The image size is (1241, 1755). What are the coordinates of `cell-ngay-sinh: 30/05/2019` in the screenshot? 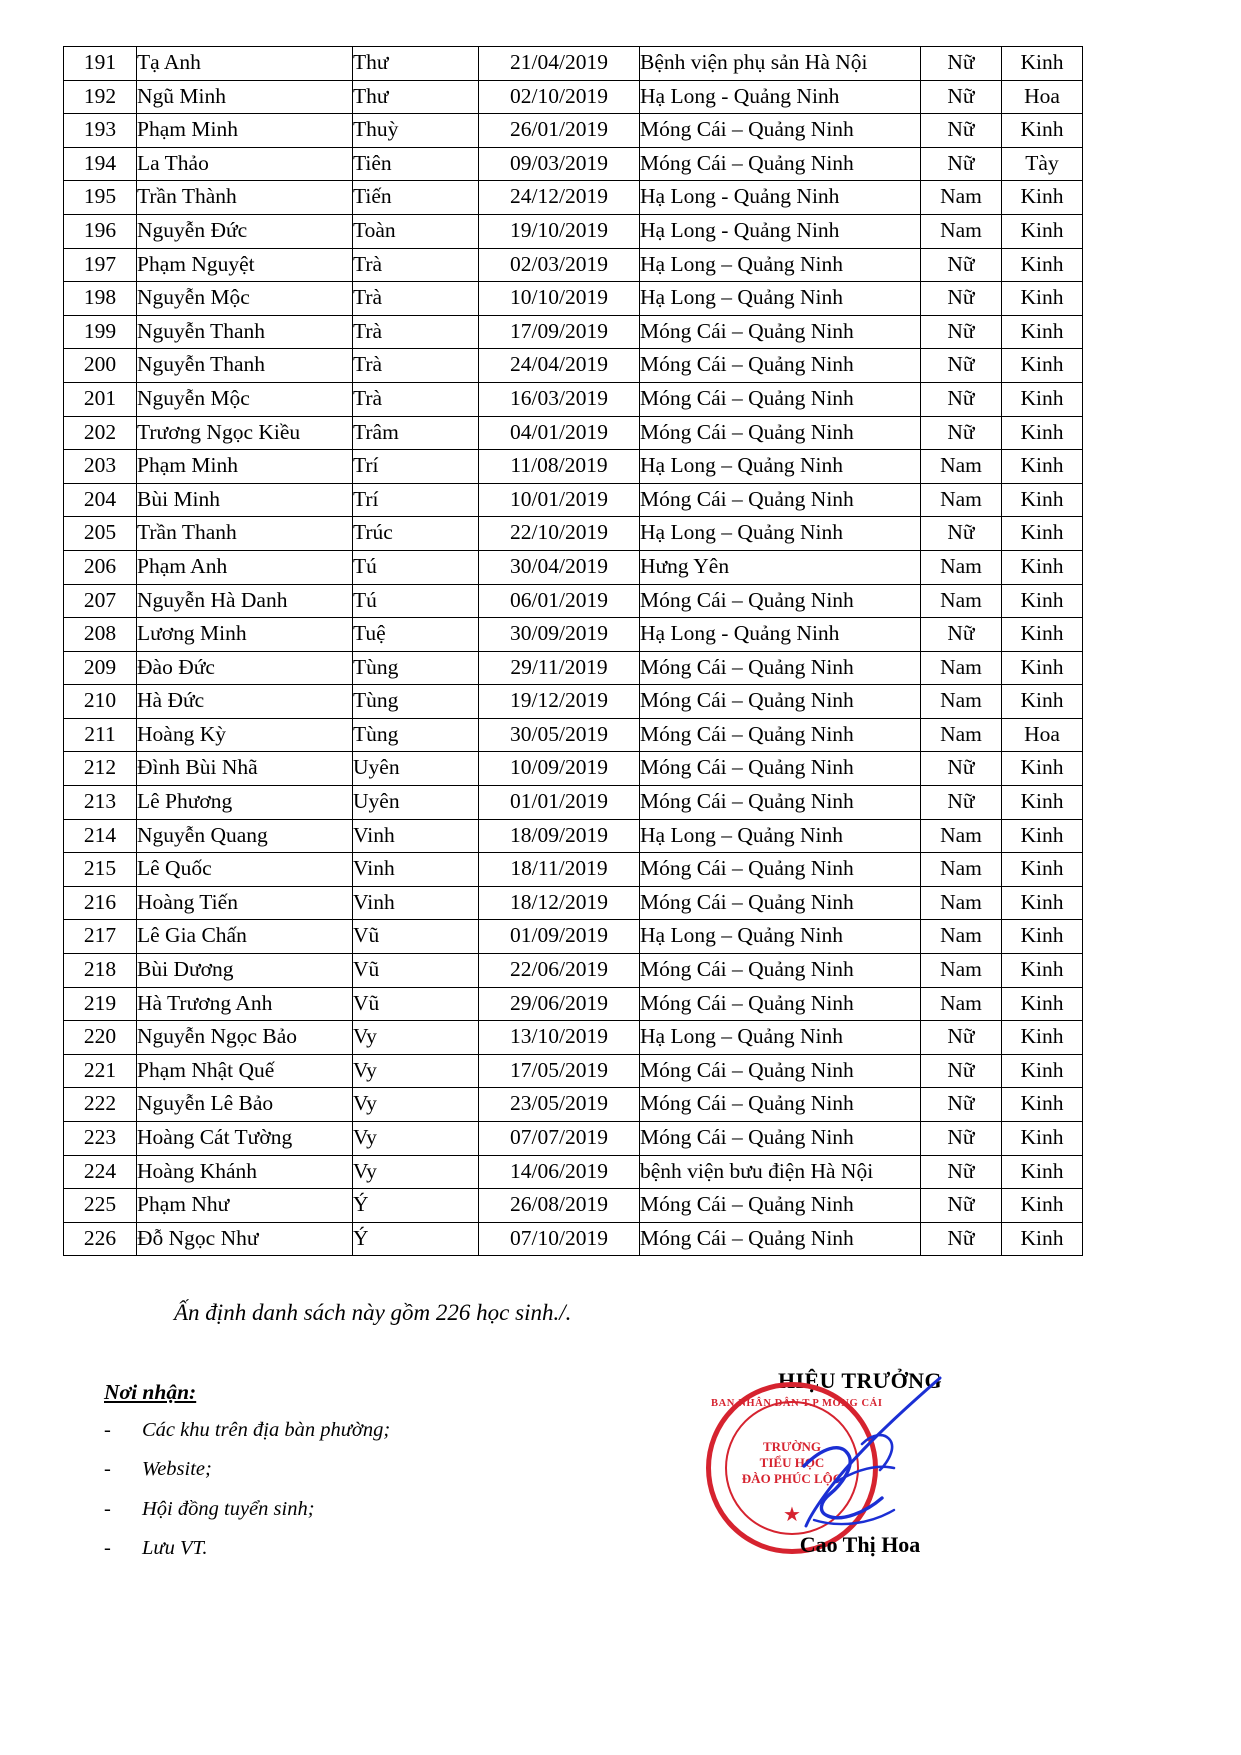 It's located at (559, 735).